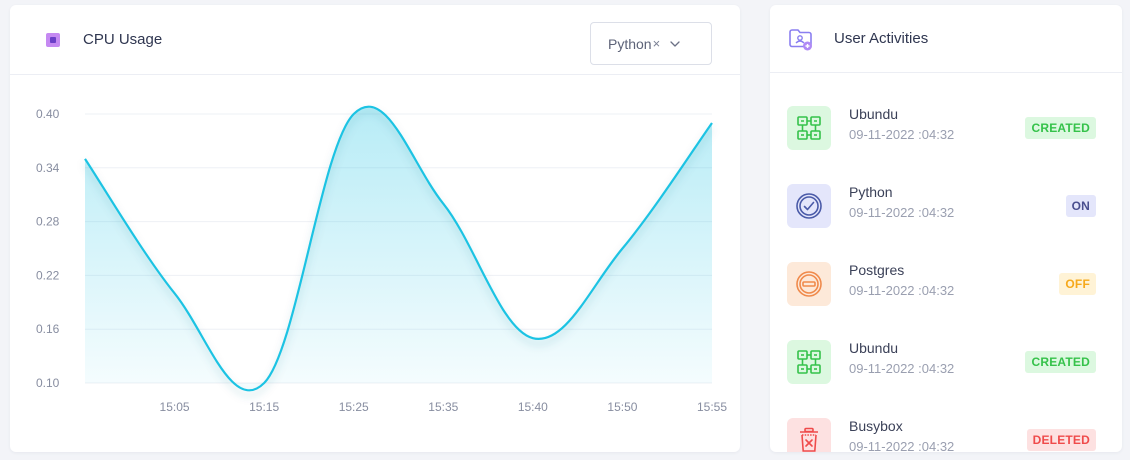  I want to click on activity-item: Postgres 09-11-2022 :04:32 OFF, so click(946, 287).